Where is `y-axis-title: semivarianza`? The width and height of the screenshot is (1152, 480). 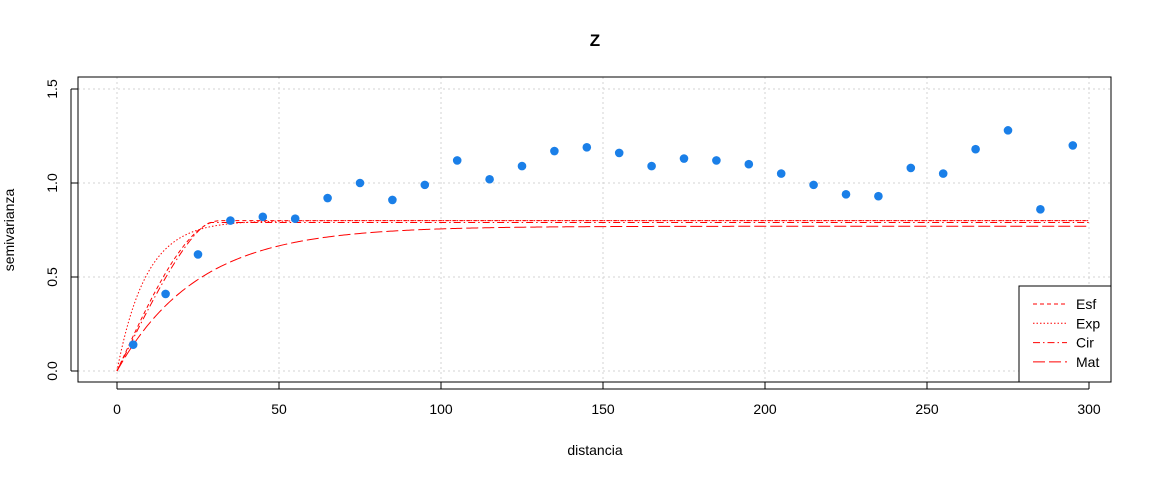 y-axis-title: semivarianza is located at coordinates (9, 230).